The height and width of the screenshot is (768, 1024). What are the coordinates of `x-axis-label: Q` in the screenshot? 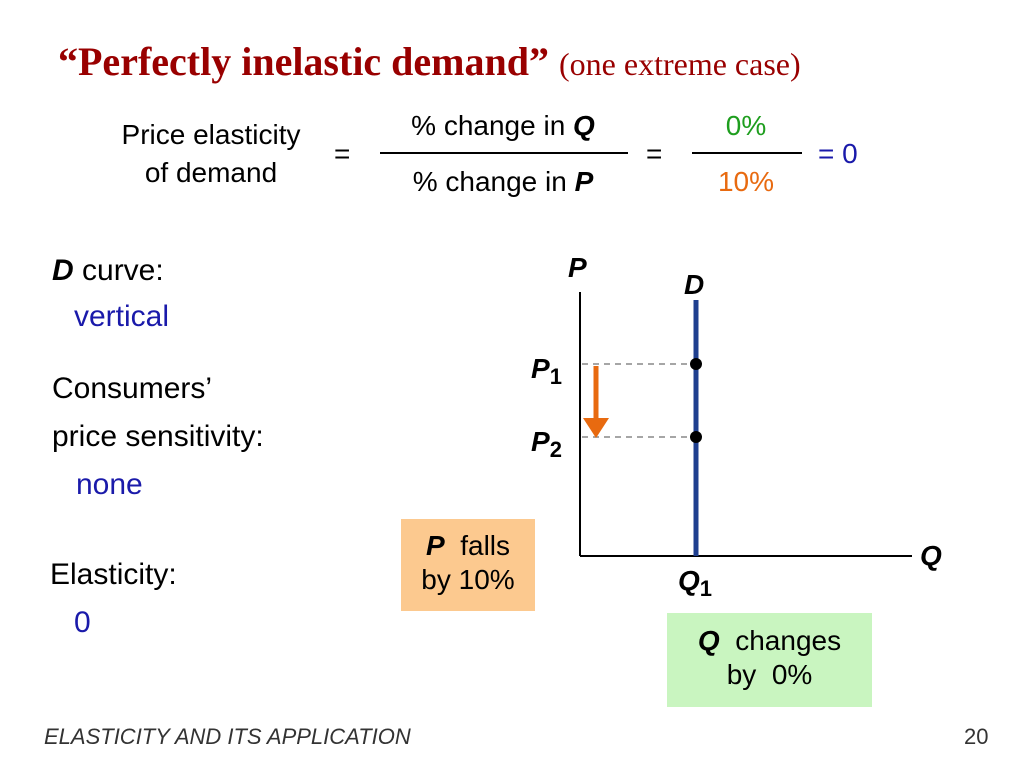 It's located at (931, 555).